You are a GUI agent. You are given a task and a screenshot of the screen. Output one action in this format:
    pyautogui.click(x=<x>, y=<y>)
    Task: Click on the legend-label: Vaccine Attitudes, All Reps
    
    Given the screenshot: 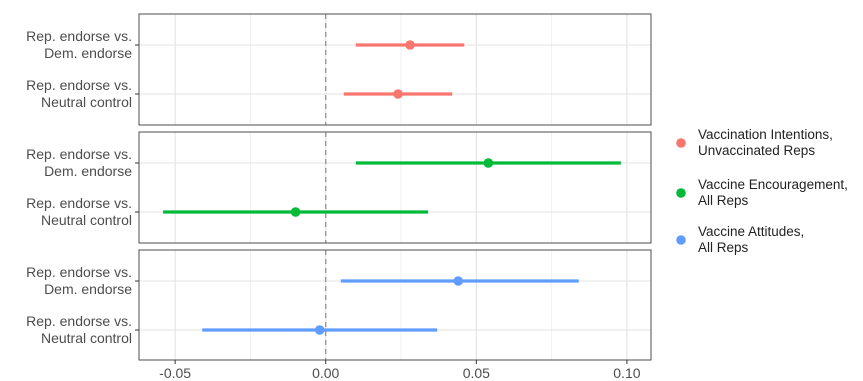 What is the action you would take?
    pyautogui.click(x=751, y=239)
    